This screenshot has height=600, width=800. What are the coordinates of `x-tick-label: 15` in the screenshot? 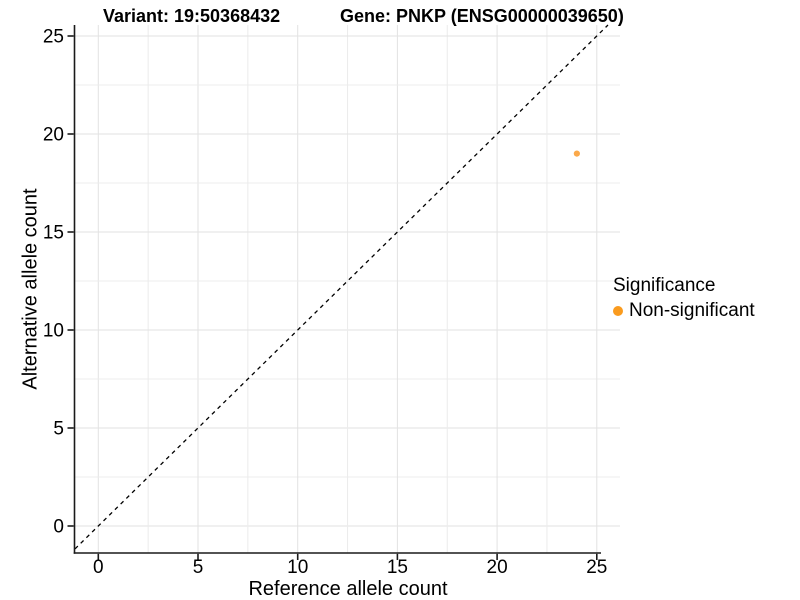 It's located at (397, 567).